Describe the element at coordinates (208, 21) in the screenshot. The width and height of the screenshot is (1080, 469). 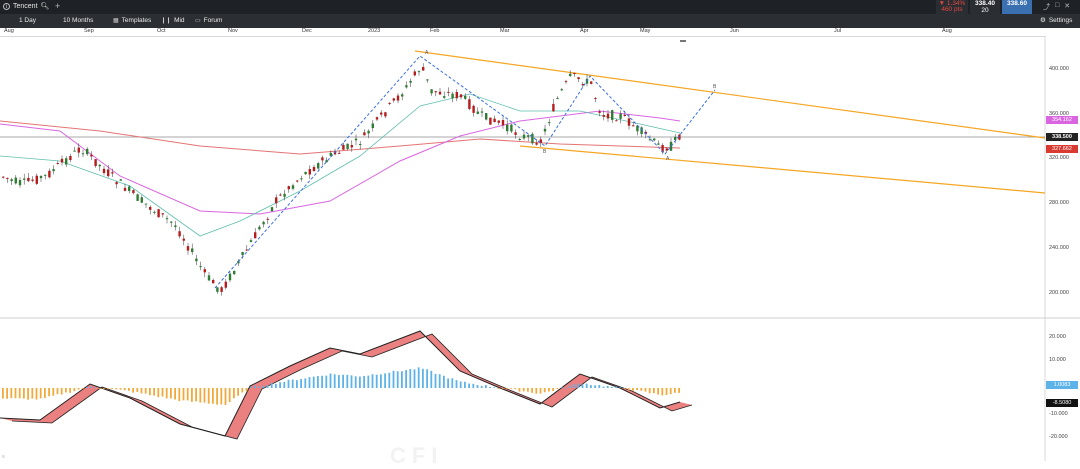
I see `forum-button: ▭ Forum` at that location.